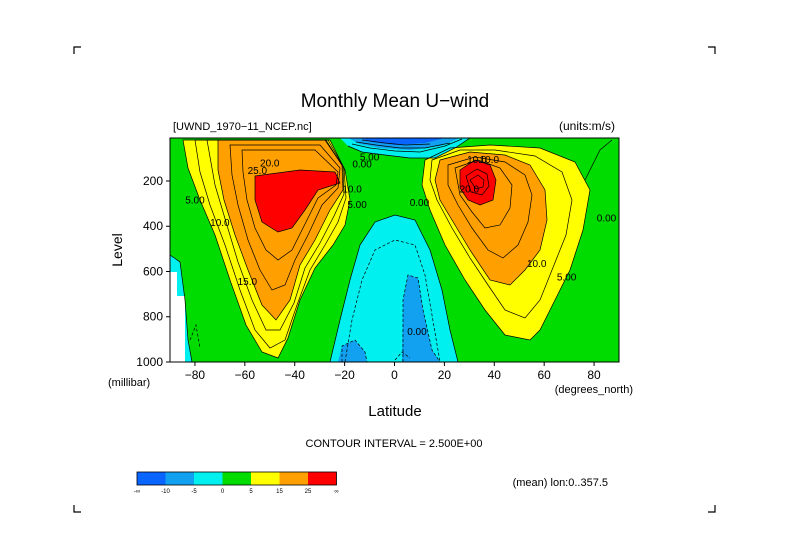 The width and height of the screenshot is (789, 558). What do you see at coordinates (594, 390) in the screenshot?
I see `x-axis-units: (degrees_north)` at bounding box center [594, 390].